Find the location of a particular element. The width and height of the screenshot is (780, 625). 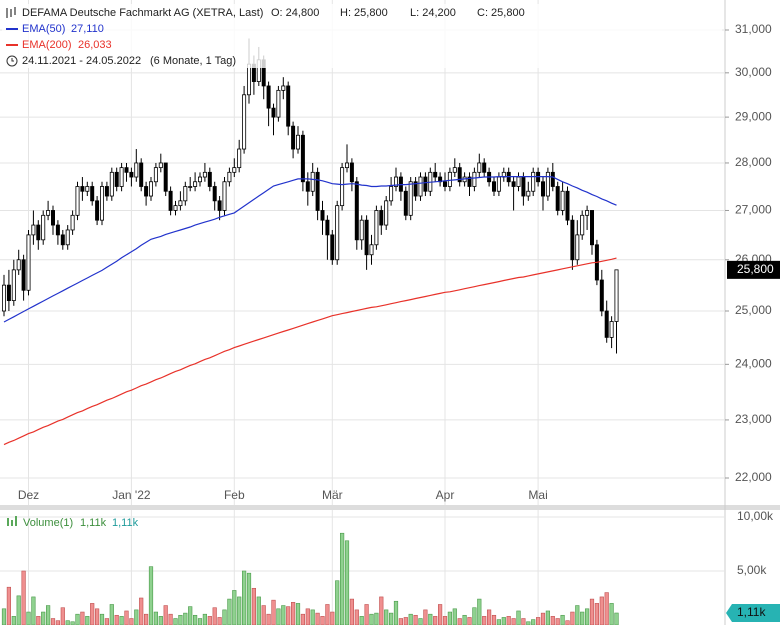

legend-value: 27,110 is located at coordinates (87, 29).